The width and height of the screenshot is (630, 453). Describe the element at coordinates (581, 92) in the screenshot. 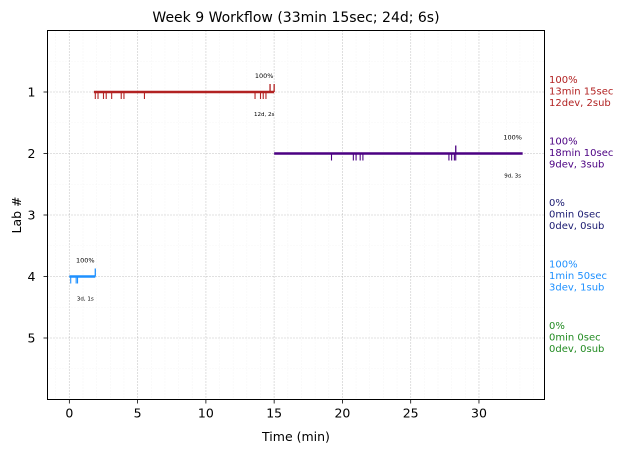

I see `lab-1-summary-line: 13min 15sec` at that location.